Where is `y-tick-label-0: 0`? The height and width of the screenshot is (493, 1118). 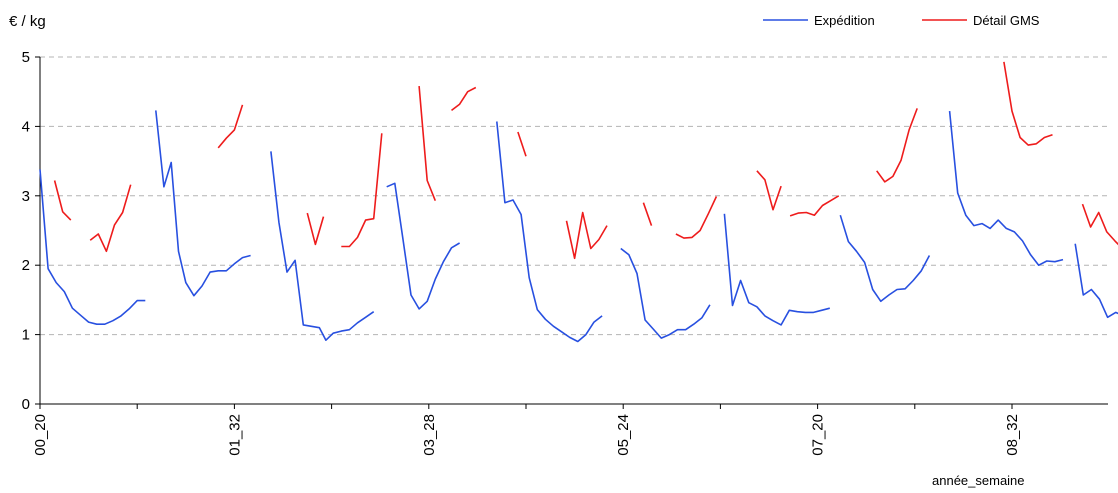
y-tick-label-0: 0 is located at coordinates (26, 404).